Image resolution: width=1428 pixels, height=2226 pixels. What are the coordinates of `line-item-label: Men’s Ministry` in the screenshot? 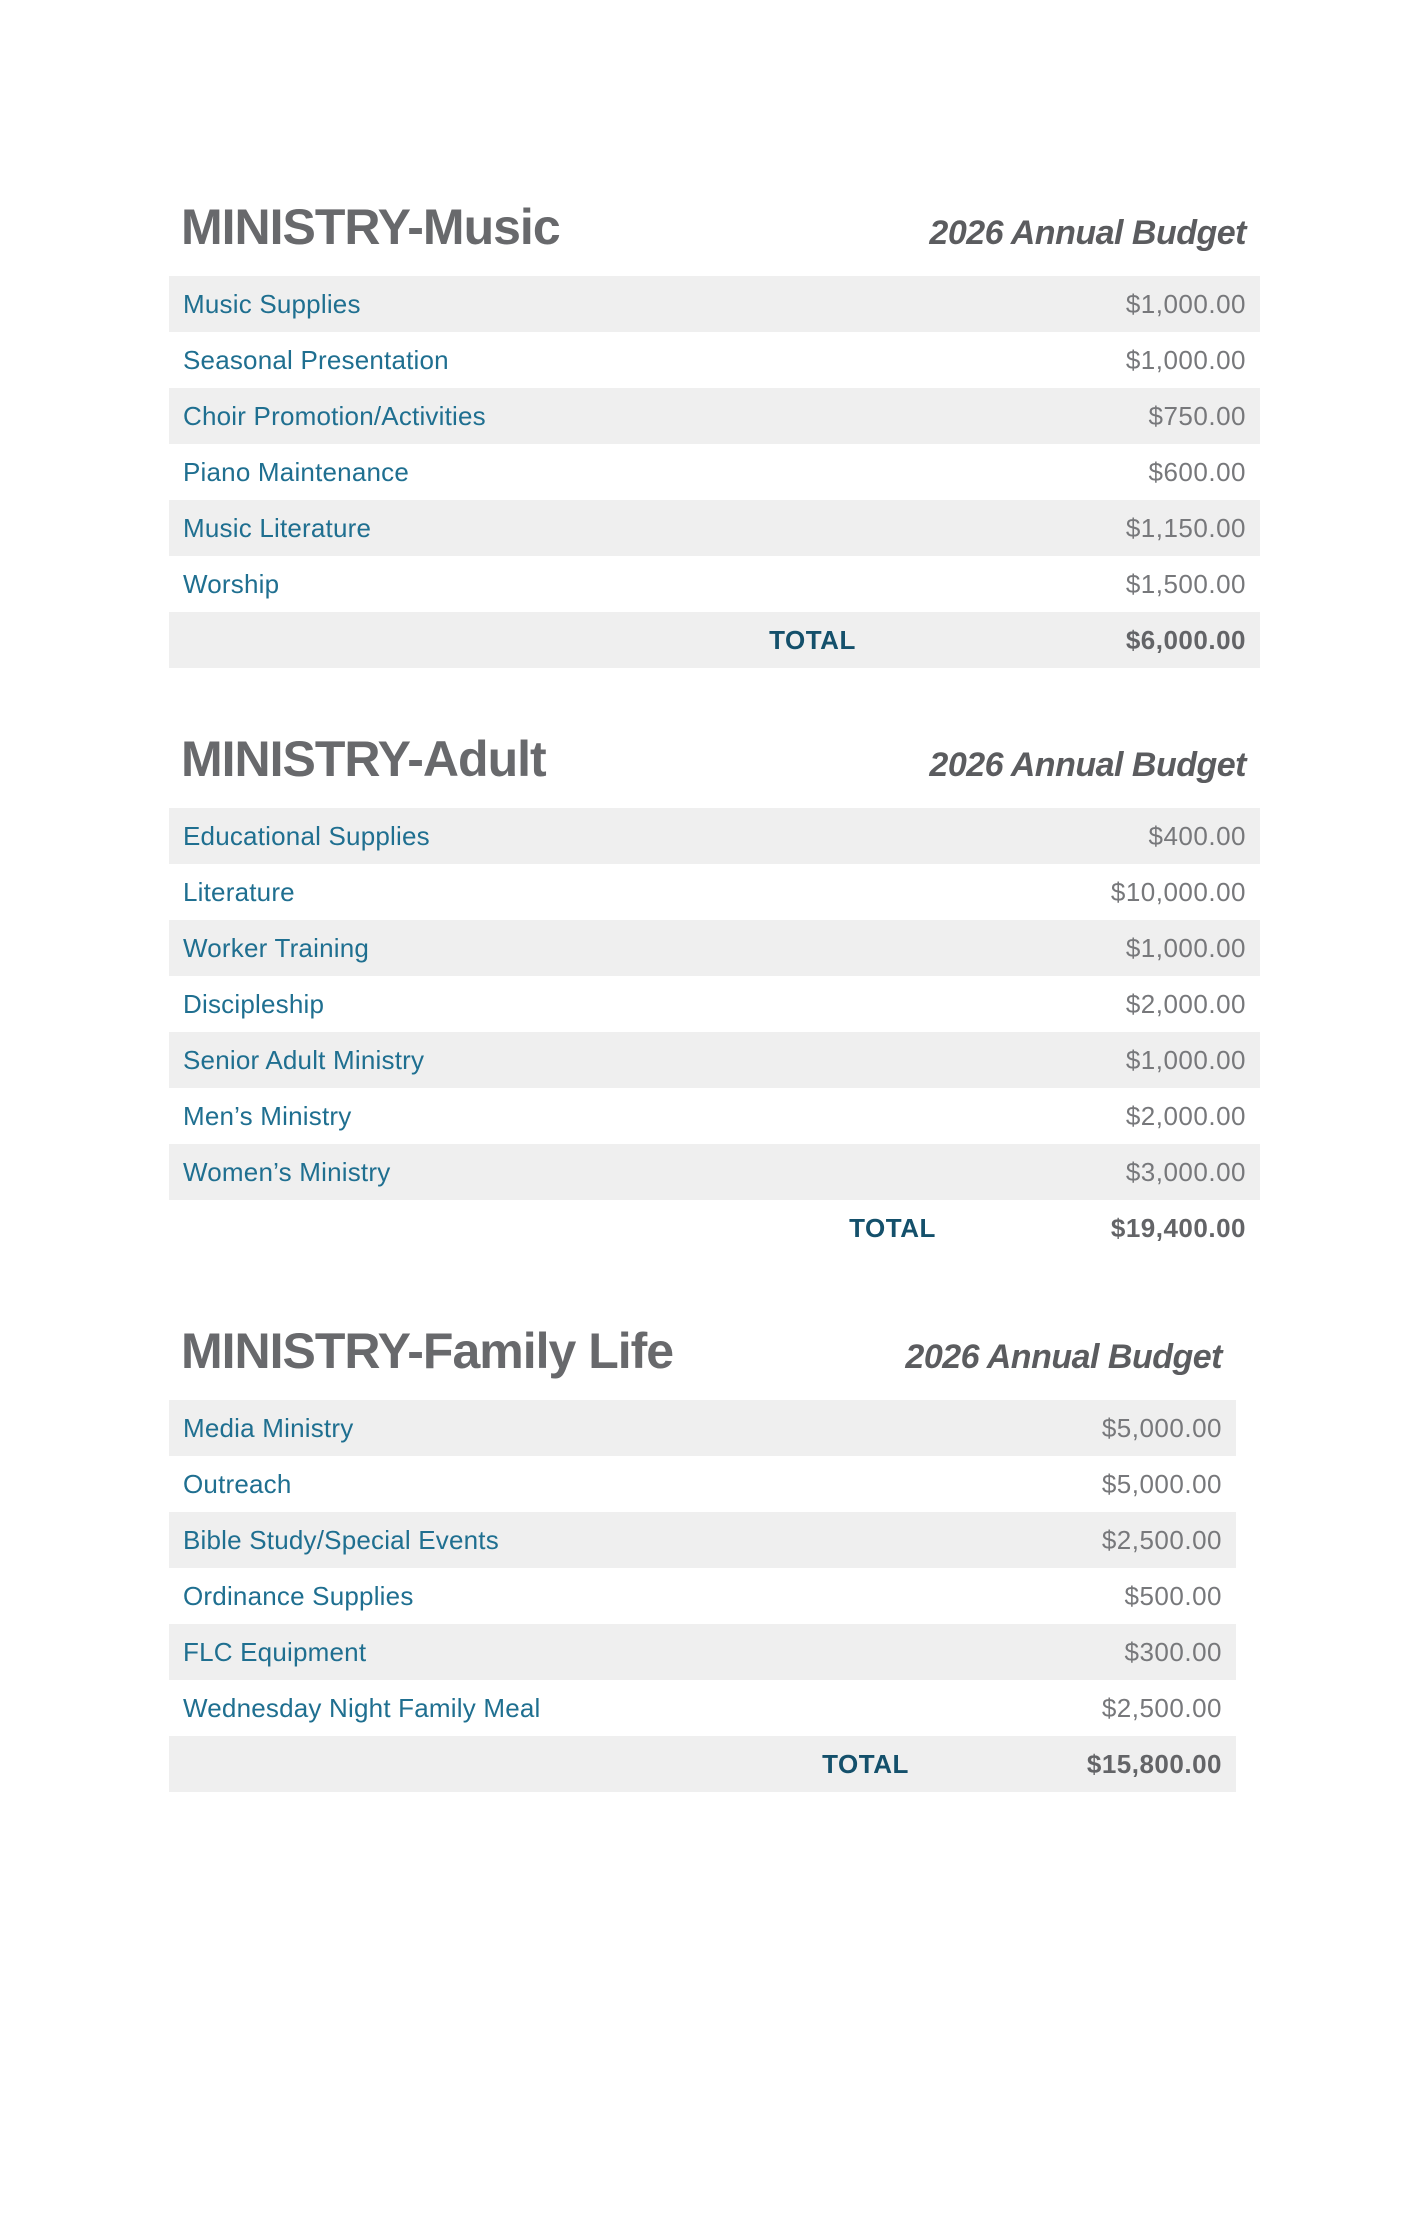 It's located at (267, 1115).